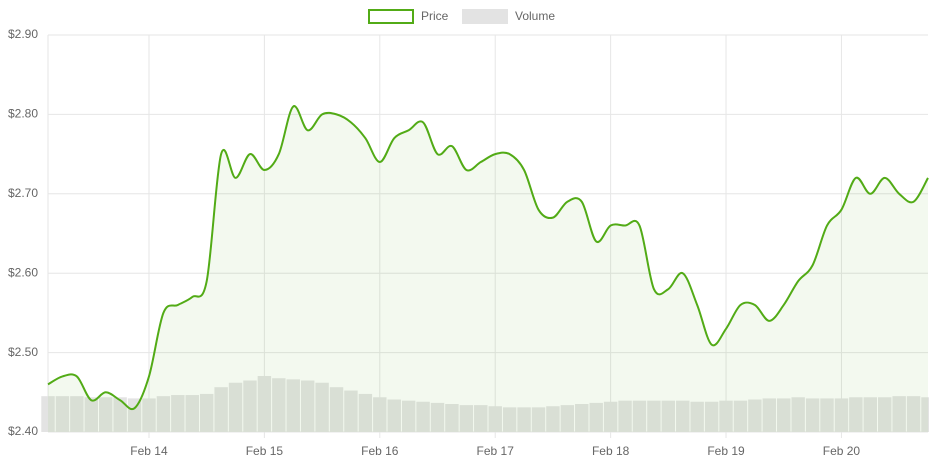 This screenshot has height=464, width=929. I want to click on x-tick-label: Feb 14, so click(149, 451).